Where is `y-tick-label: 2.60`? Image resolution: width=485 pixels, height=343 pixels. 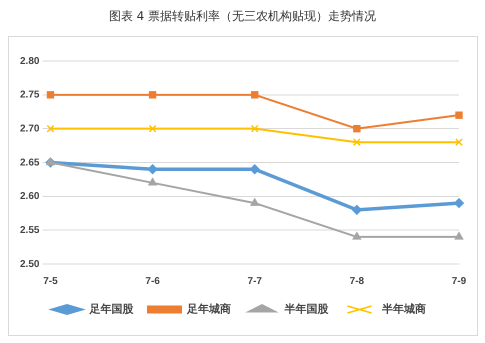
y-tick-label: 2.60 is located at coordinates (30, 196).